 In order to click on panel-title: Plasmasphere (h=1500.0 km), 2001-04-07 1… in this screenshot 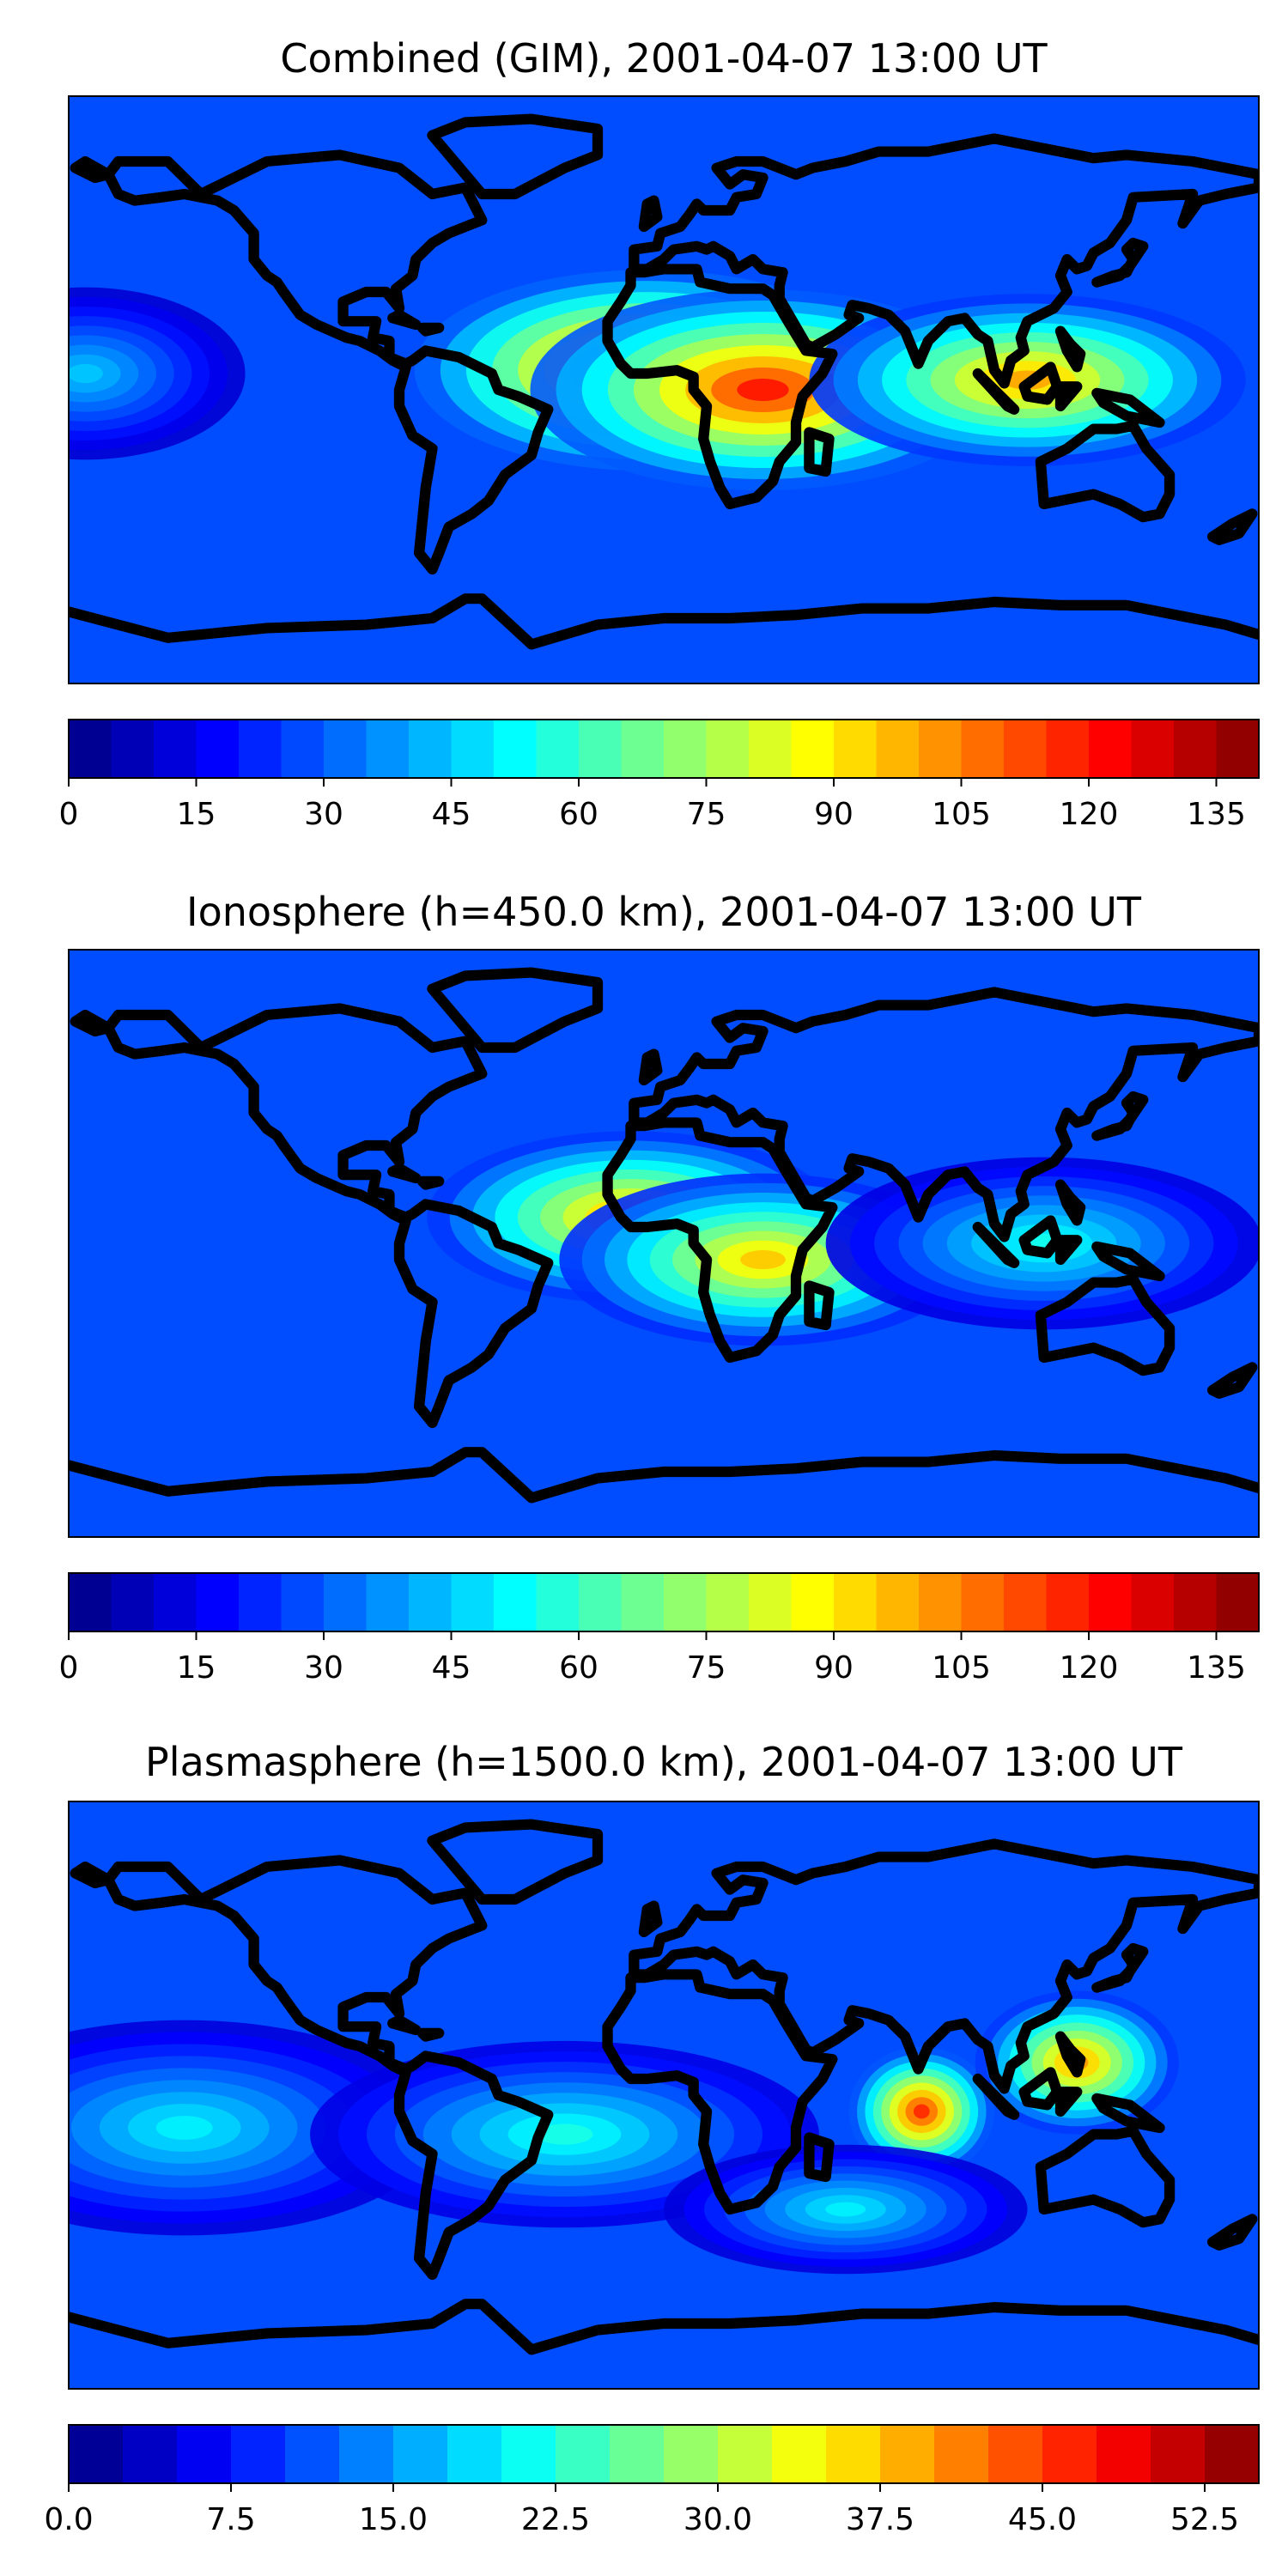, I will do `click(664, 1762)`.